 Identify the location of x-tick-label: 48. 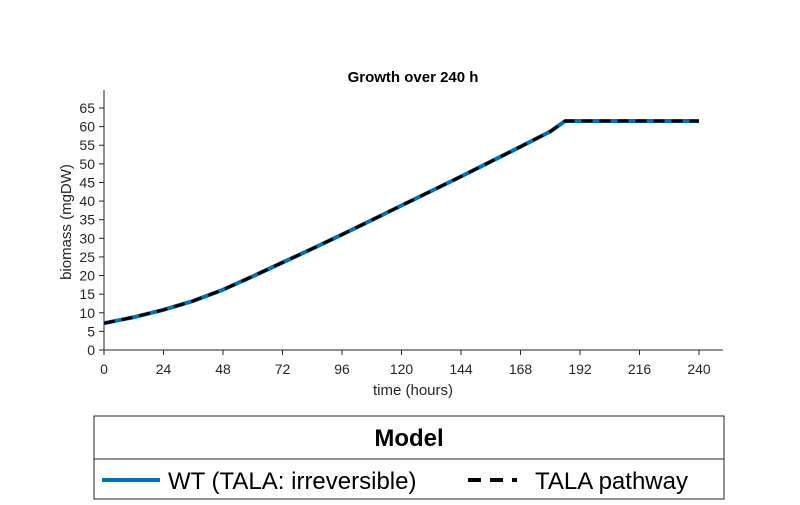
(223, 369).